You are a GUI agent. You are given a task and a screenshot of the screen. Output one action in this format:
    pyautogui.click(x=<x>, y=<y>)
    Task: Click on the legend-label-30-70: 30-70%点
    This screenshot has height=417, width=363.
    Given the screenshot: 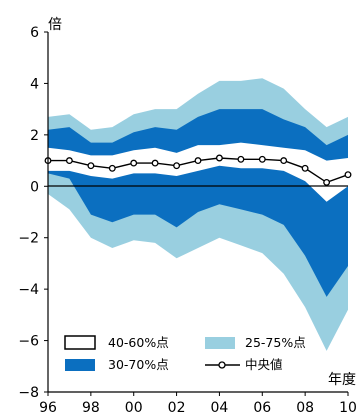 What is the action you would take?
    pyautogui.click(x=138, y=364)
    